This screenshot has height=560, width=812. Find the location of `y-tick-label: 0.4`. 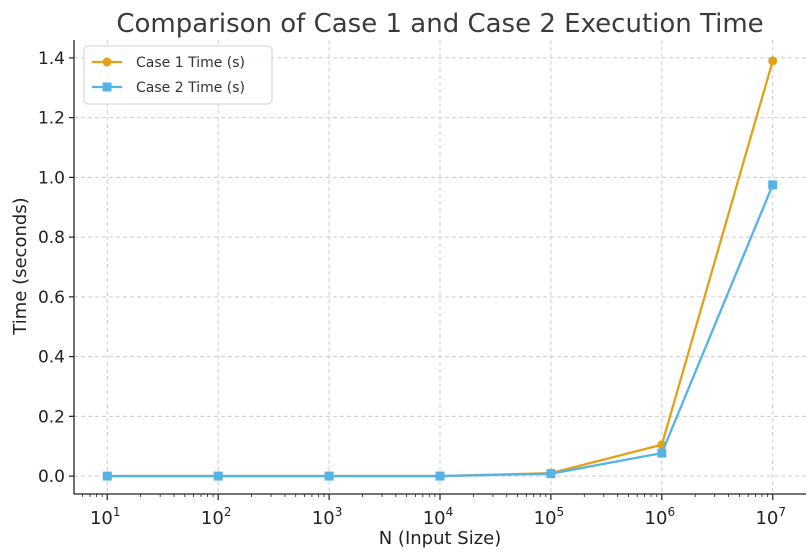

y-tick-label: 0.4 is located at coordinates (51, 358).